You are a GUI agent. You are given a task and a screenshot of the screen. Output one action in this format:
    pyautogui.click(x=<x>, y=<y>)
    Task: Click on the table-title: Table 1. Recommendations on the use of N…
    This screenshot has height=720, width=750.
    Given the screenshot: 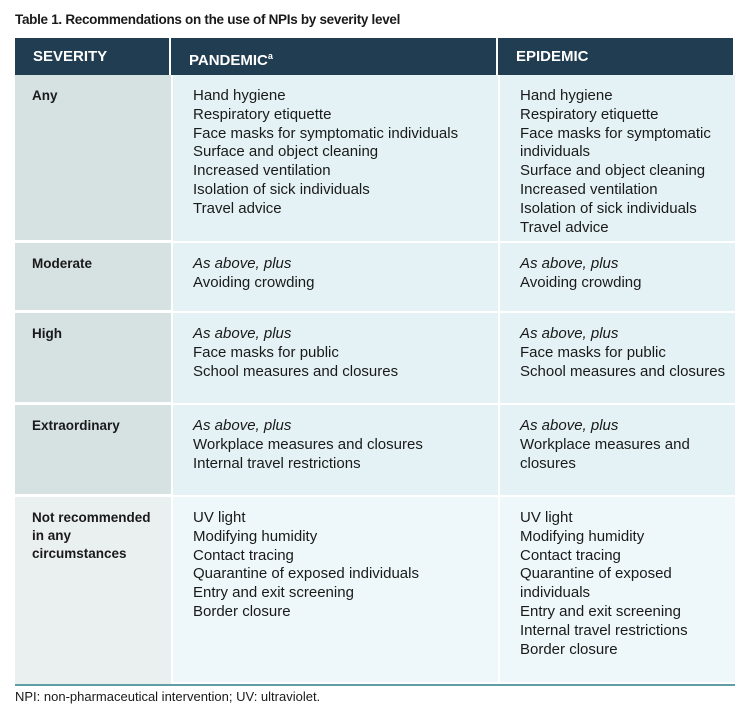 What is the action you would take?
    pyautogui.click(x=208, y=19)
    